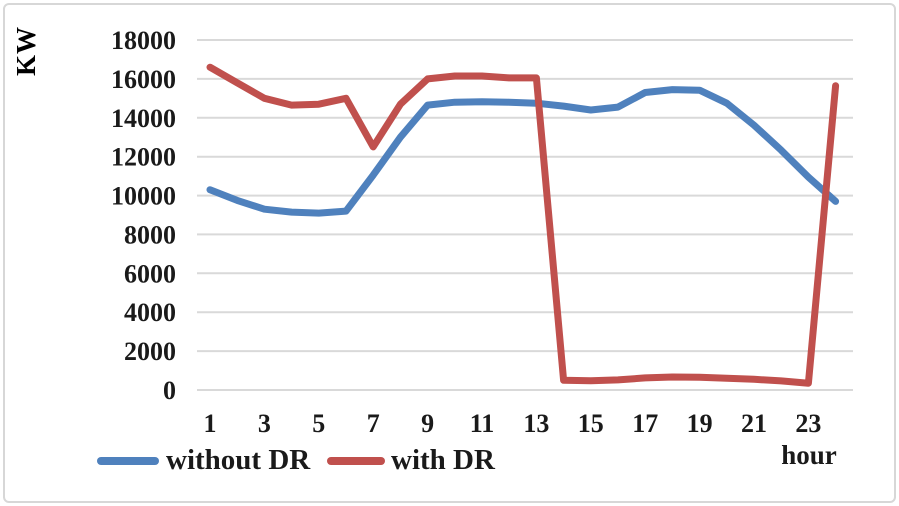  What do you see at coordinates (427, 423) in the screenshot?
I see `x-tick-label: 9` at bounding box center [427, 423].